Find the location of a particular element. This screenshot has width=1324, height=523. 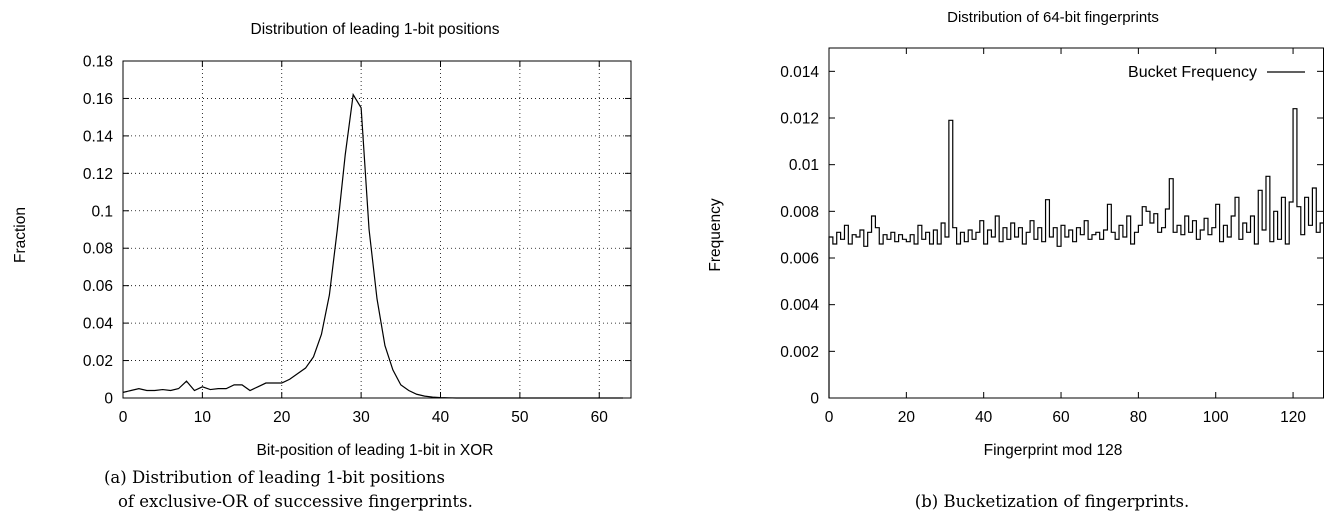

y-tick-label-b: 0.01 is located at coordinates (804, 165).